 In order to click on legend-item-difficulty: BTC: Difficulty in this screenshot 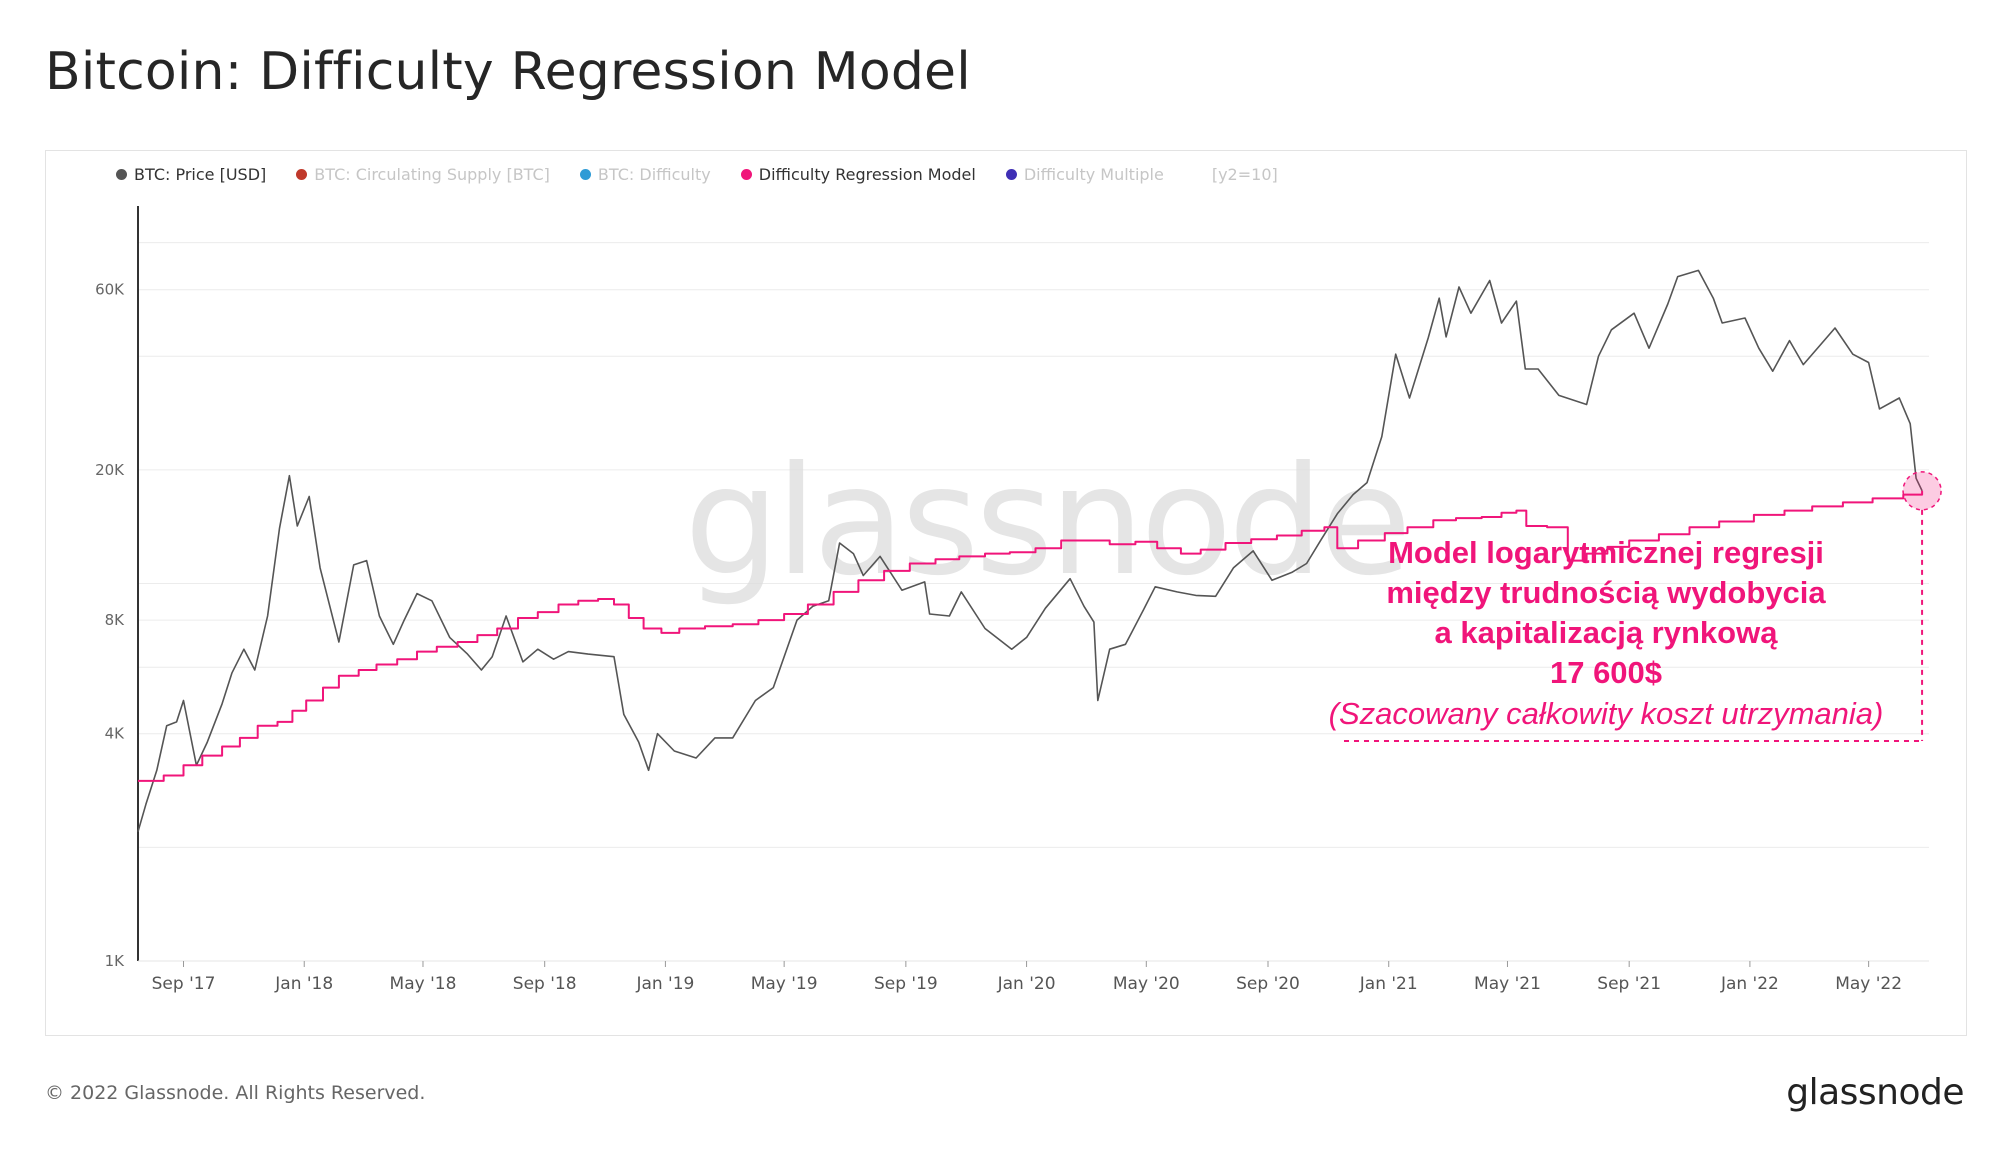, I will do `click(645, 174)`.